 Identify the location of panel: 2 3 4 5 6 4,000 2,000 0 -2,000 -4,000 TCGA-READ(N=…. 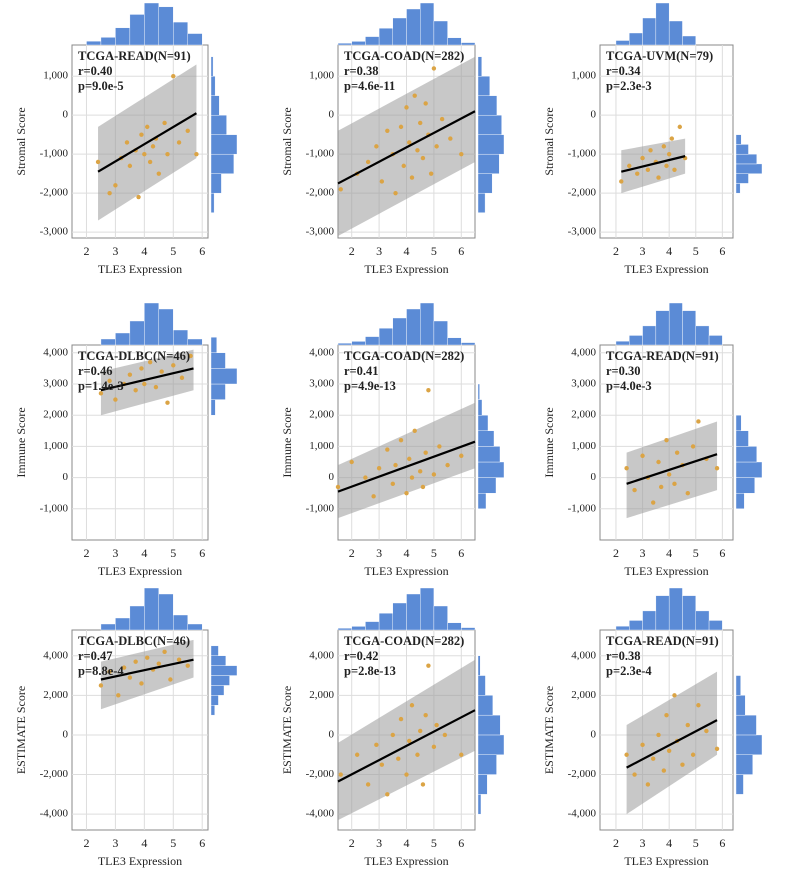
(652, 727).